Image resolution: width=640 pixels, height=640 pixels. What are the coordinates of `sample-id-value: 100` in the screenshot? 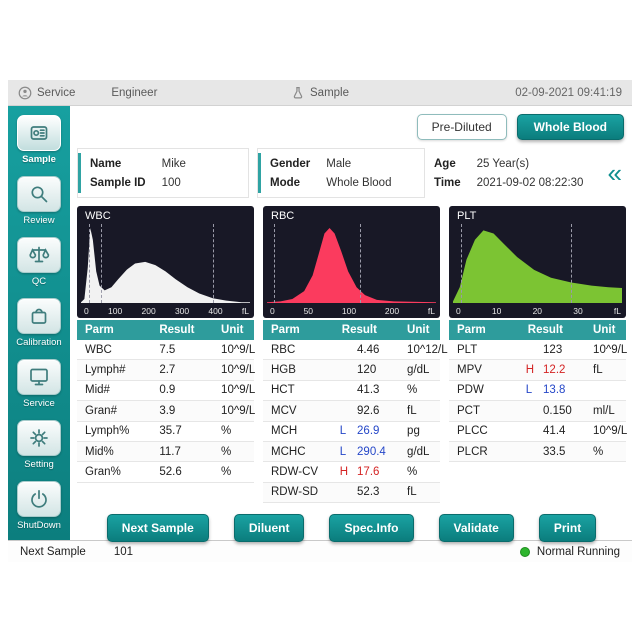 It's located at (171, 182).